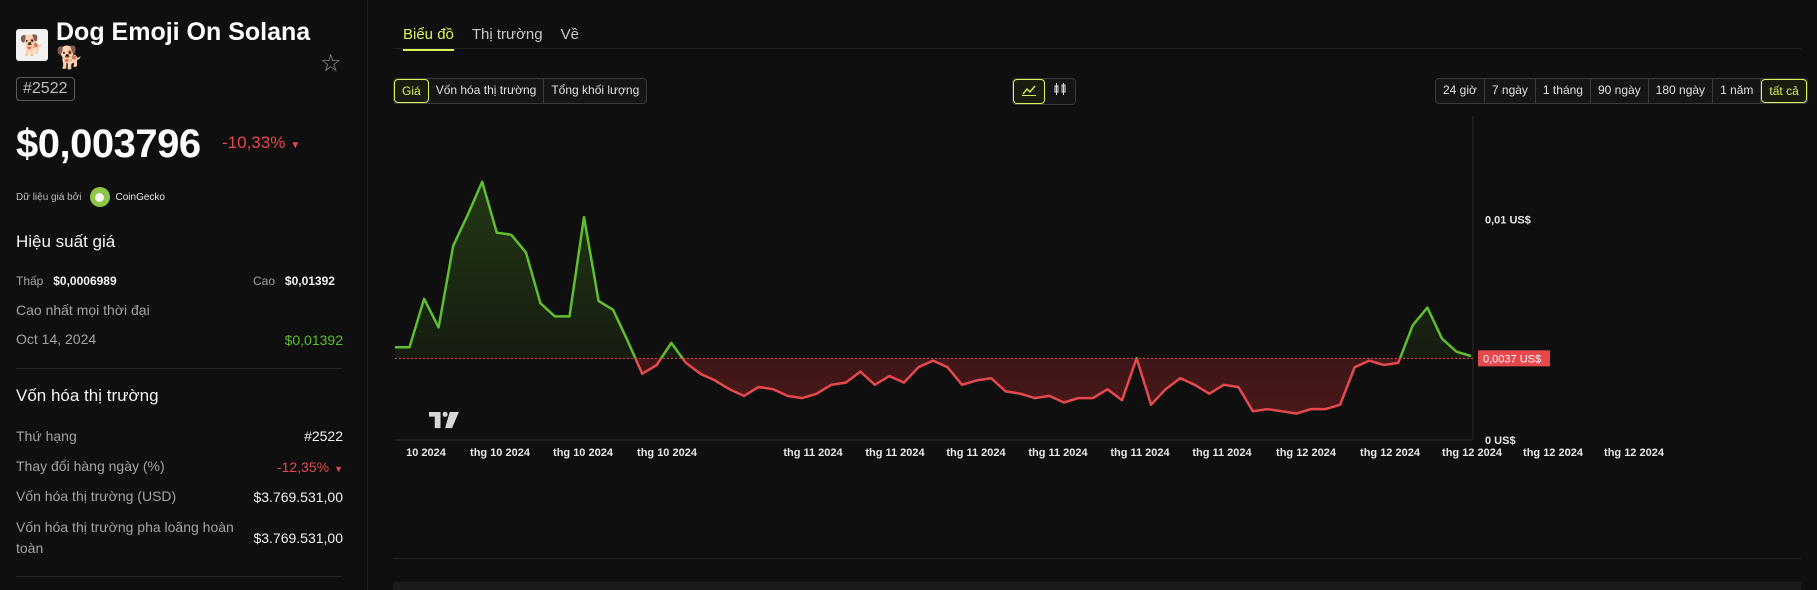 The width and height of the screenshot is (1817, 590). Describe the element at coordinates (70, 57) in the screenshot. I see `coin-name-emoji: 🐕` at that location.